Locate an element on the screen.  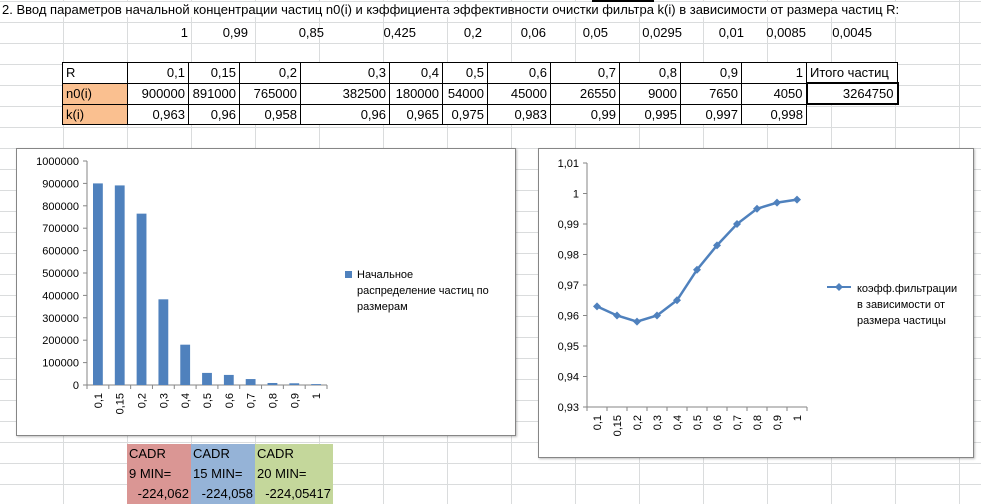
cadr-interval: 20 MIN= is located at coordinates (282, 473).